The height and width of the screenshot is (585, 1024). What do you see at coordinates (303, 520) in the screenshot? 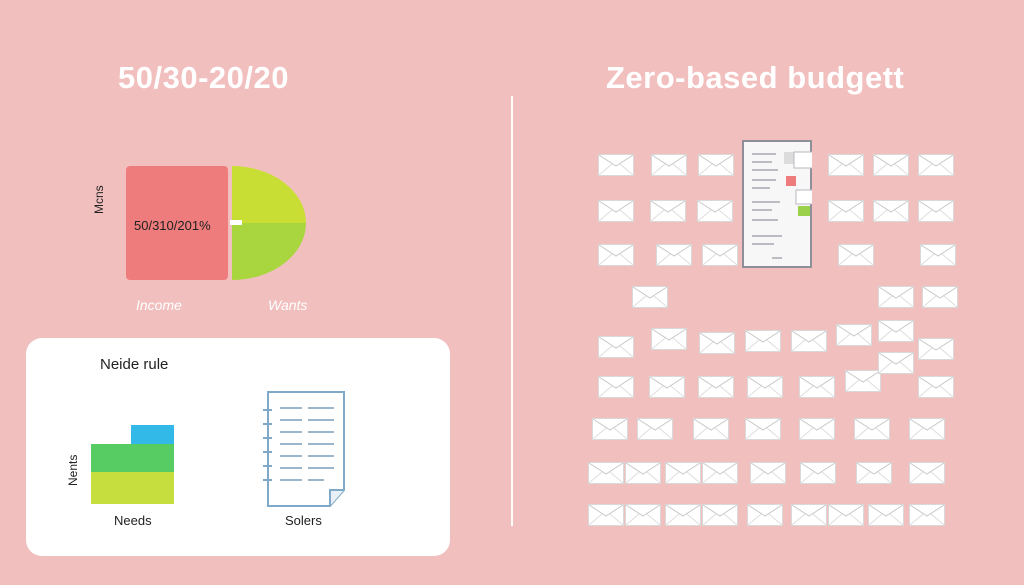
I see `document-label: Solers` at bounding box center [303, 520].